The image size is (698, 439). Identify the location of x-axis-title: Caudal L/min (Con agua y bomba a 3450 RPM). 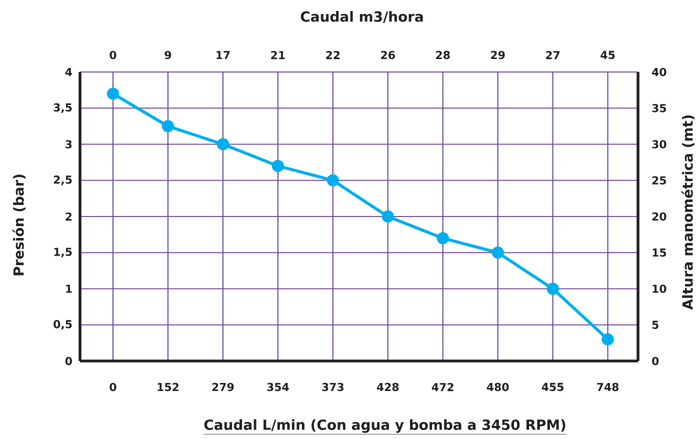
(385, 426).